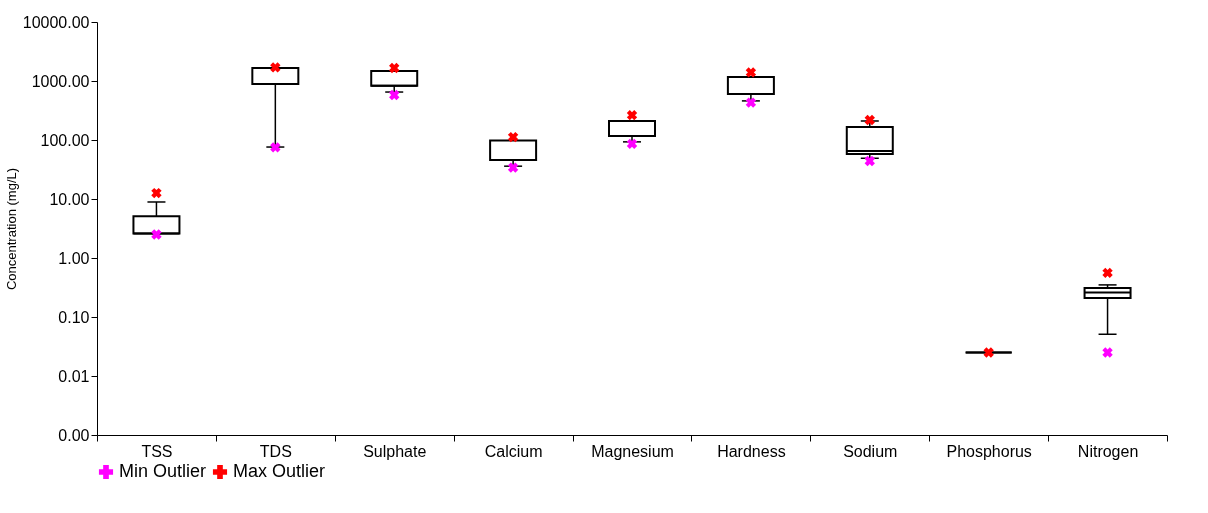 Image resolution: width=1208 pixels, height=513 pixels. What do you see at coordinates (74, 258) in the screenshot?
I see `y-tick-label: 1.00` at bounding box center [74, 258].